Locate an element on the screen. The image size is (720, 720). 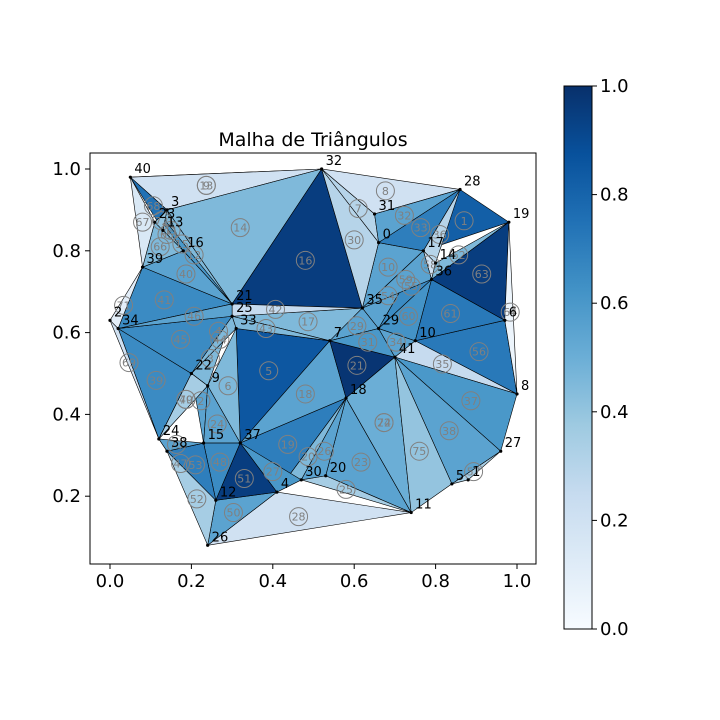
triangle-label-text: 59 is located at coordinates (406, 279).